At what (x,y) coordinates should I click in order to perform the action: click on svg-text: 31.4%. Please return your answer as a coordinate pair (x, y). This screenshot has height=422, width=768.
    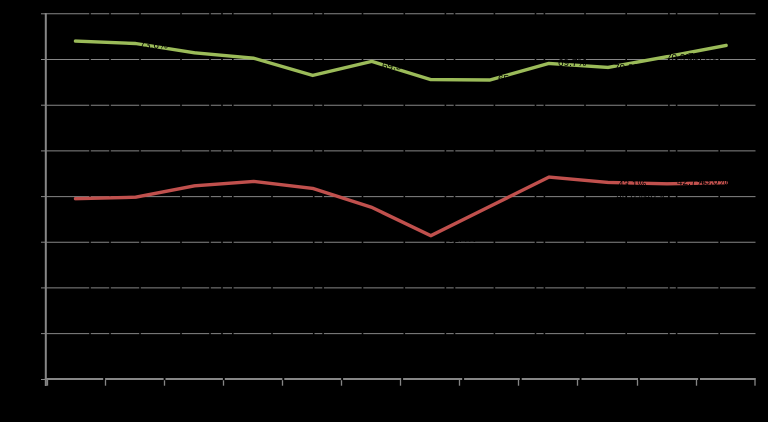
    Looking at the image, I should click on (462, 239).